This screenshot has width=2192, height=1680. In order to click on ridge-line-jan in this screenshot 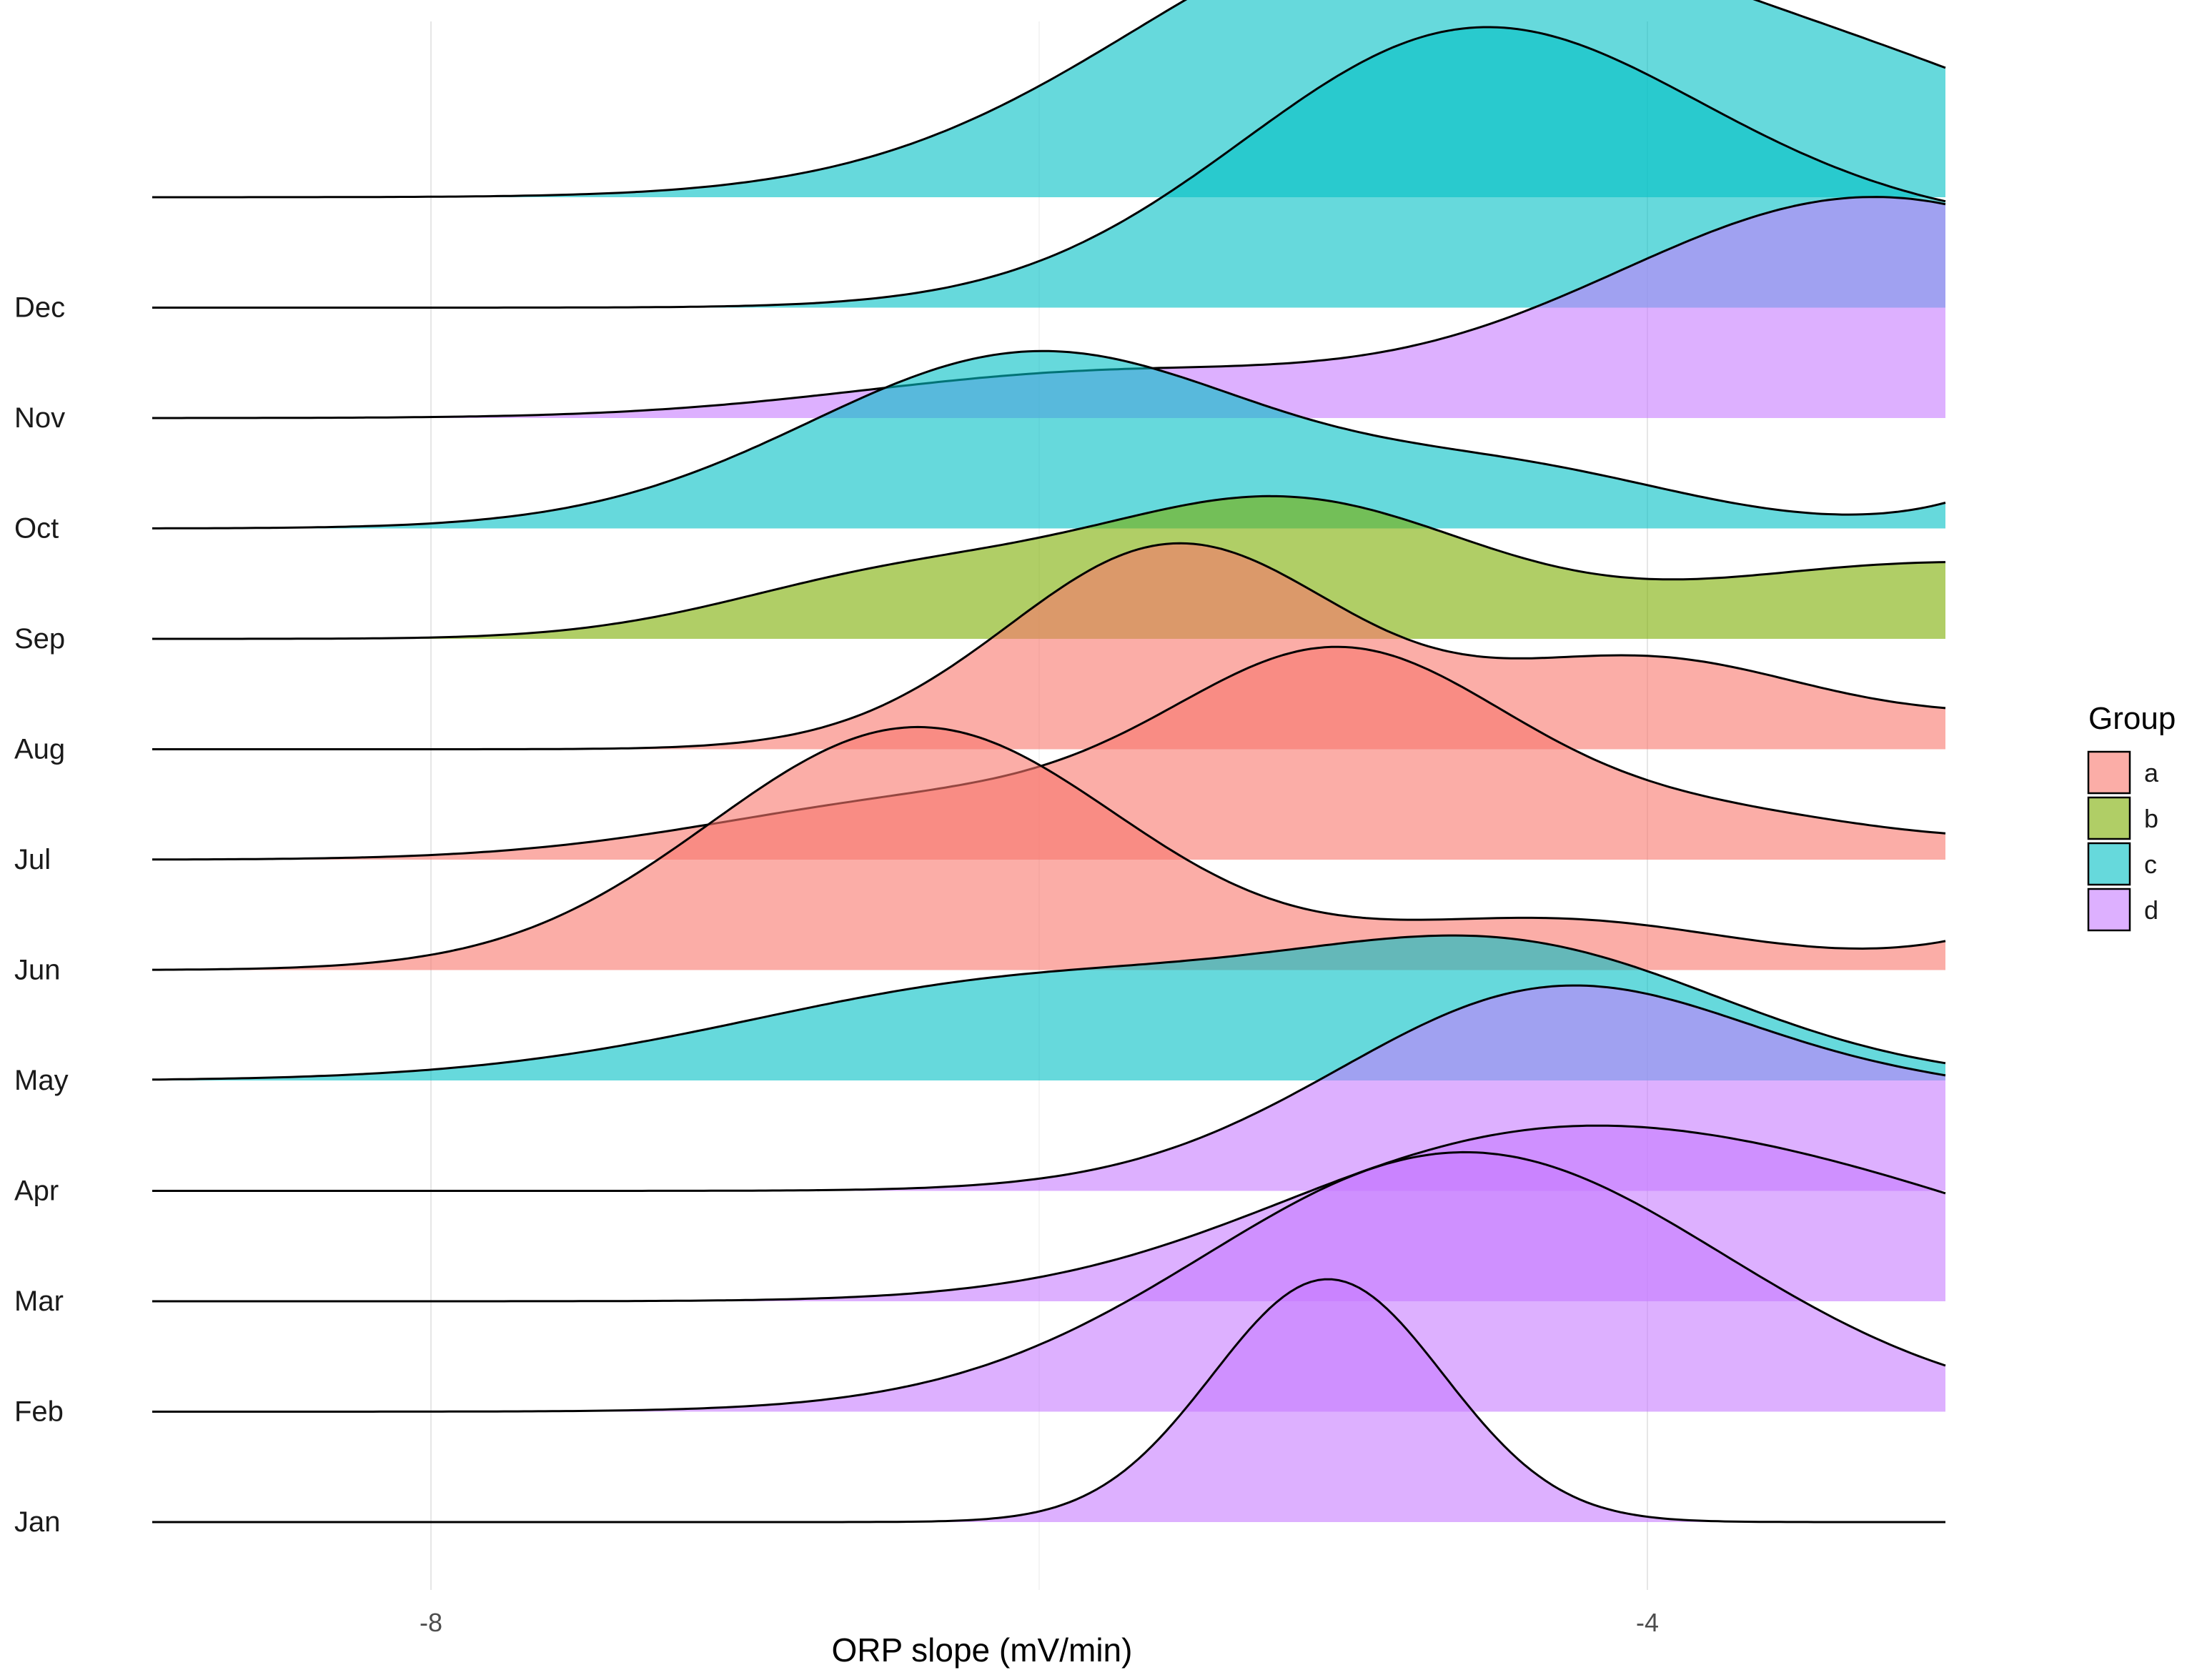, I will do `click(1048, 1401)`.